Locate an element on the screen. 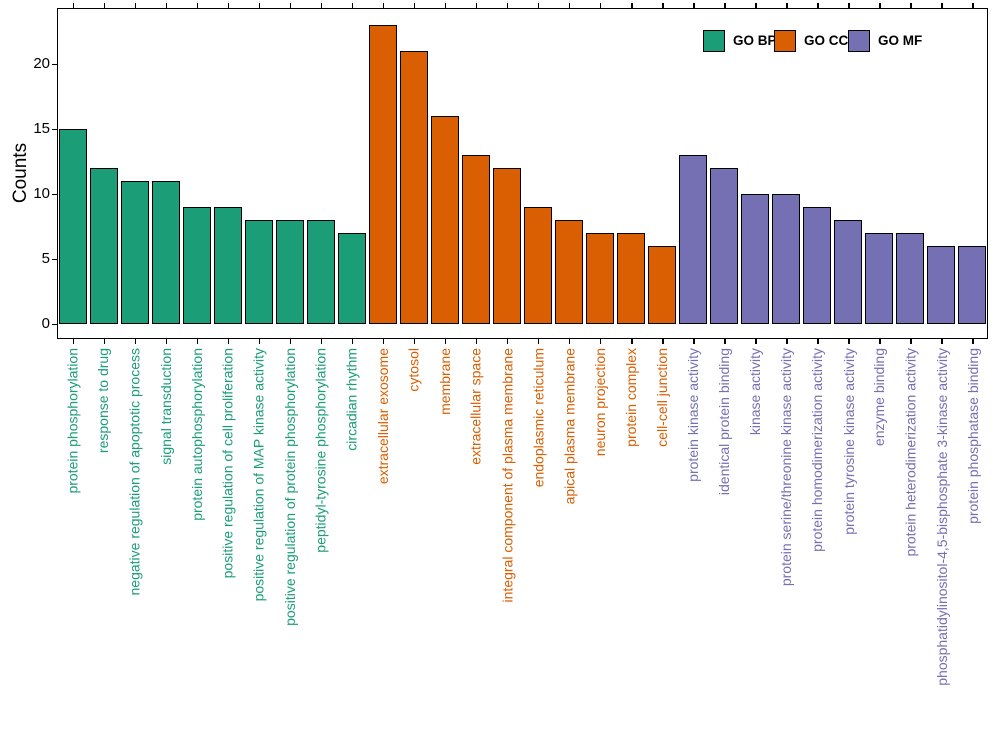 The width and height of the screenshot is (999, 730). x-axis-label-text: cytosol is located at coordinates (413, 370).